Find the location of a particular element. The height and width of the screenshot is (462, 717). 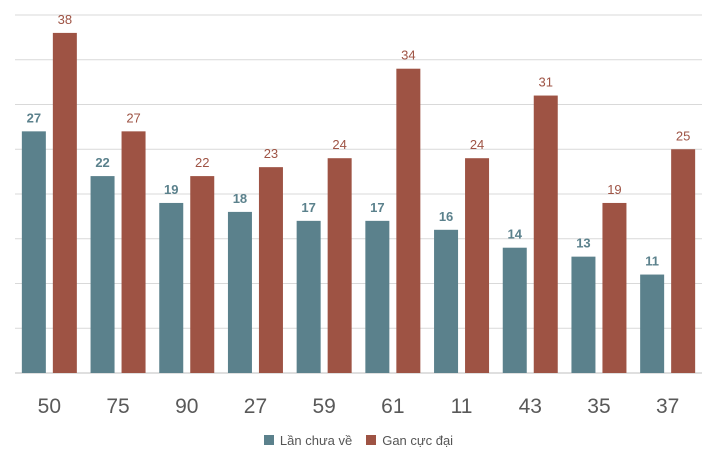

legend-label-series-2: Gan cực đại is located at coordinates (418, 440).